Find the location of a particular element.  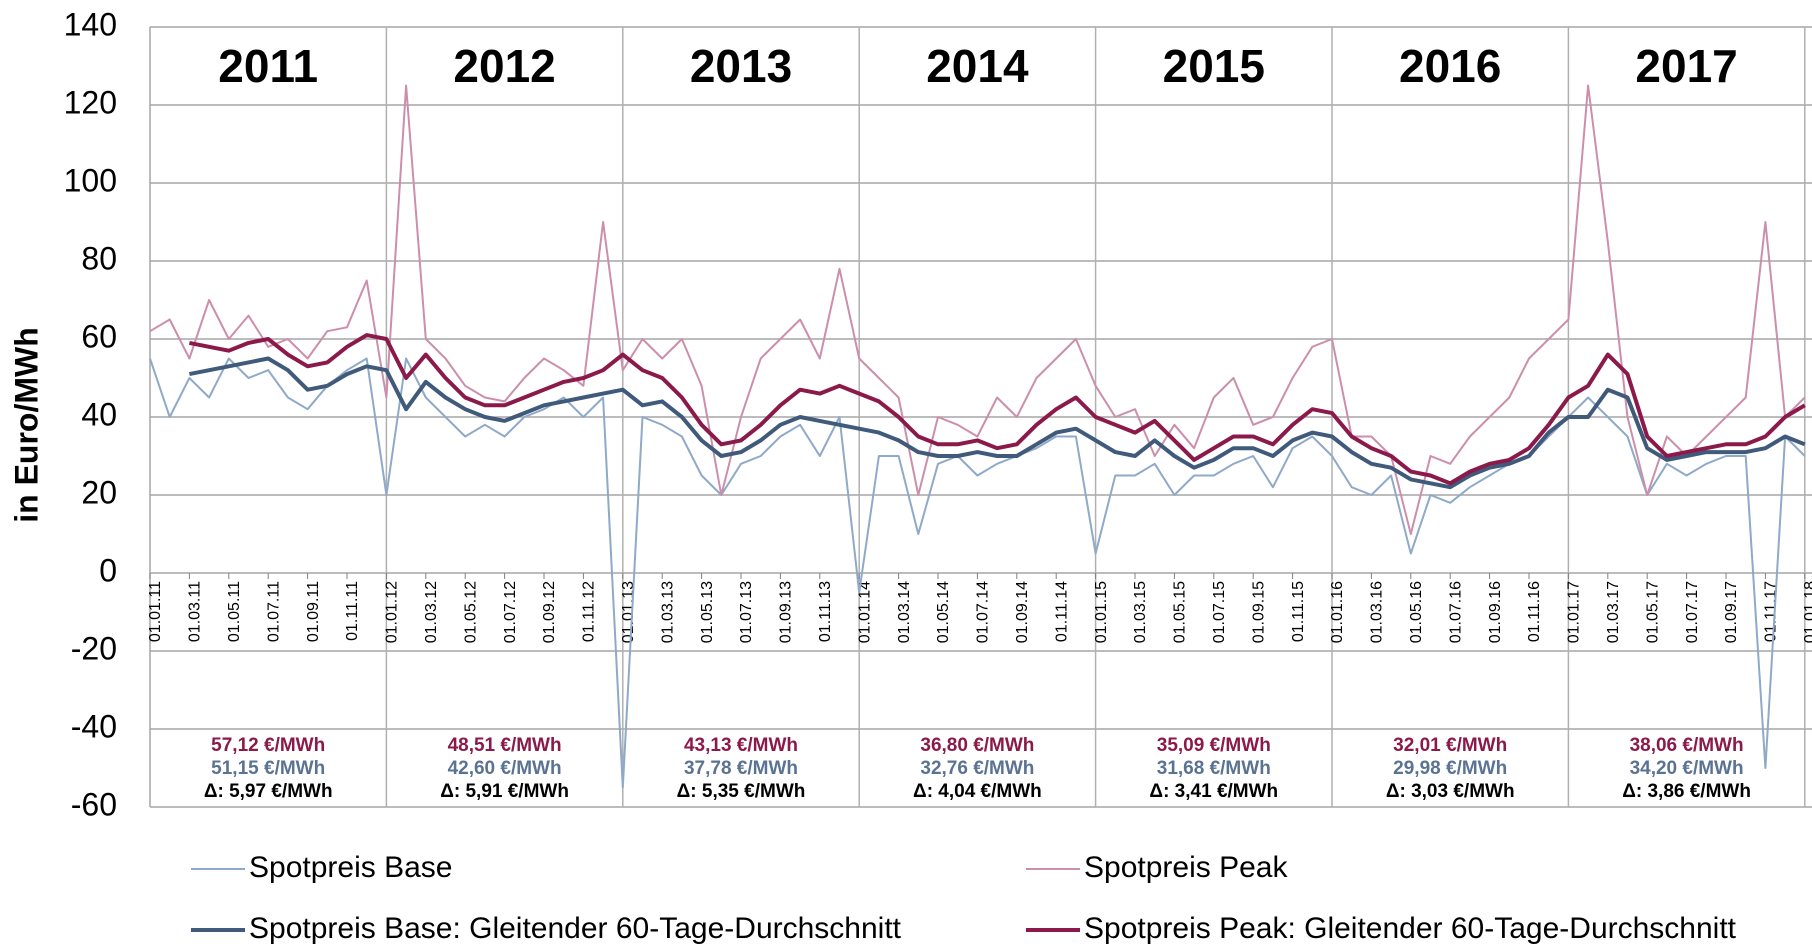

x-tick-label: 01.01.18 is located at coordinates (1807, 612).